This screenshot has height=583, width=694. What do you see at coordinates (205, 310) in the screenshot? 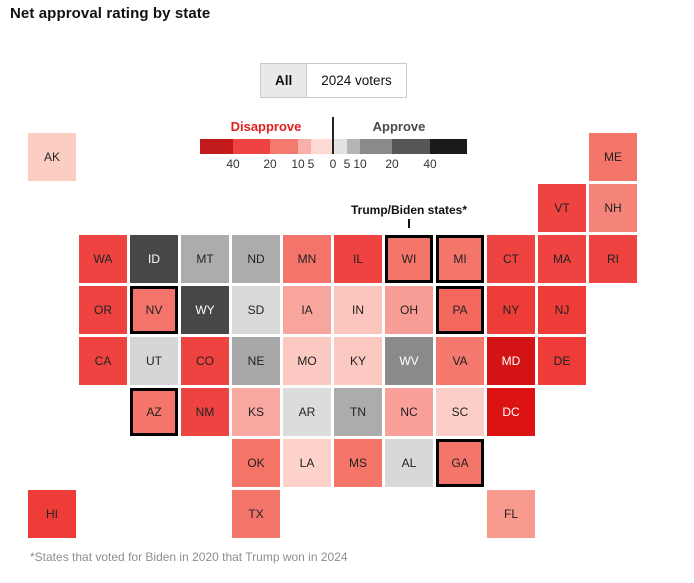
I see `state-tile-wy: WY` at bounding box center [205, 310].